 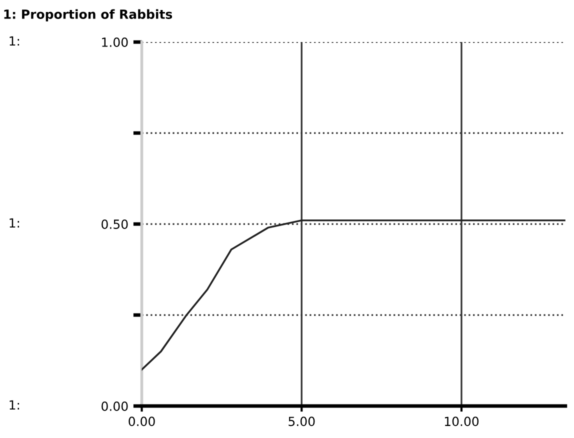 I want to click on chart-title: 1: Proportion of Rabbits, so click(x=88, y=15).